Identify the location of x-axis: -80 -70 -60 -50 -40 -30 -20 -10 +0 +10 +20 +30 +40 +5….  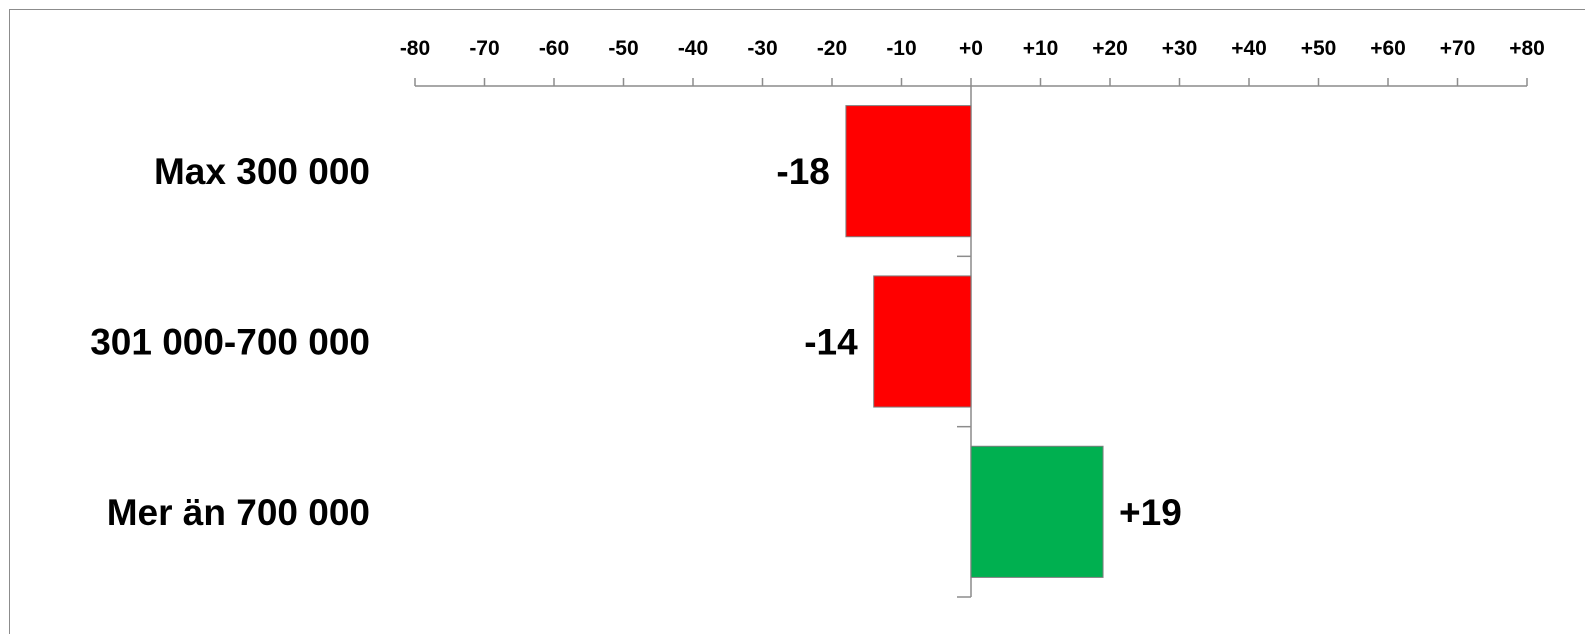
(972, 62).